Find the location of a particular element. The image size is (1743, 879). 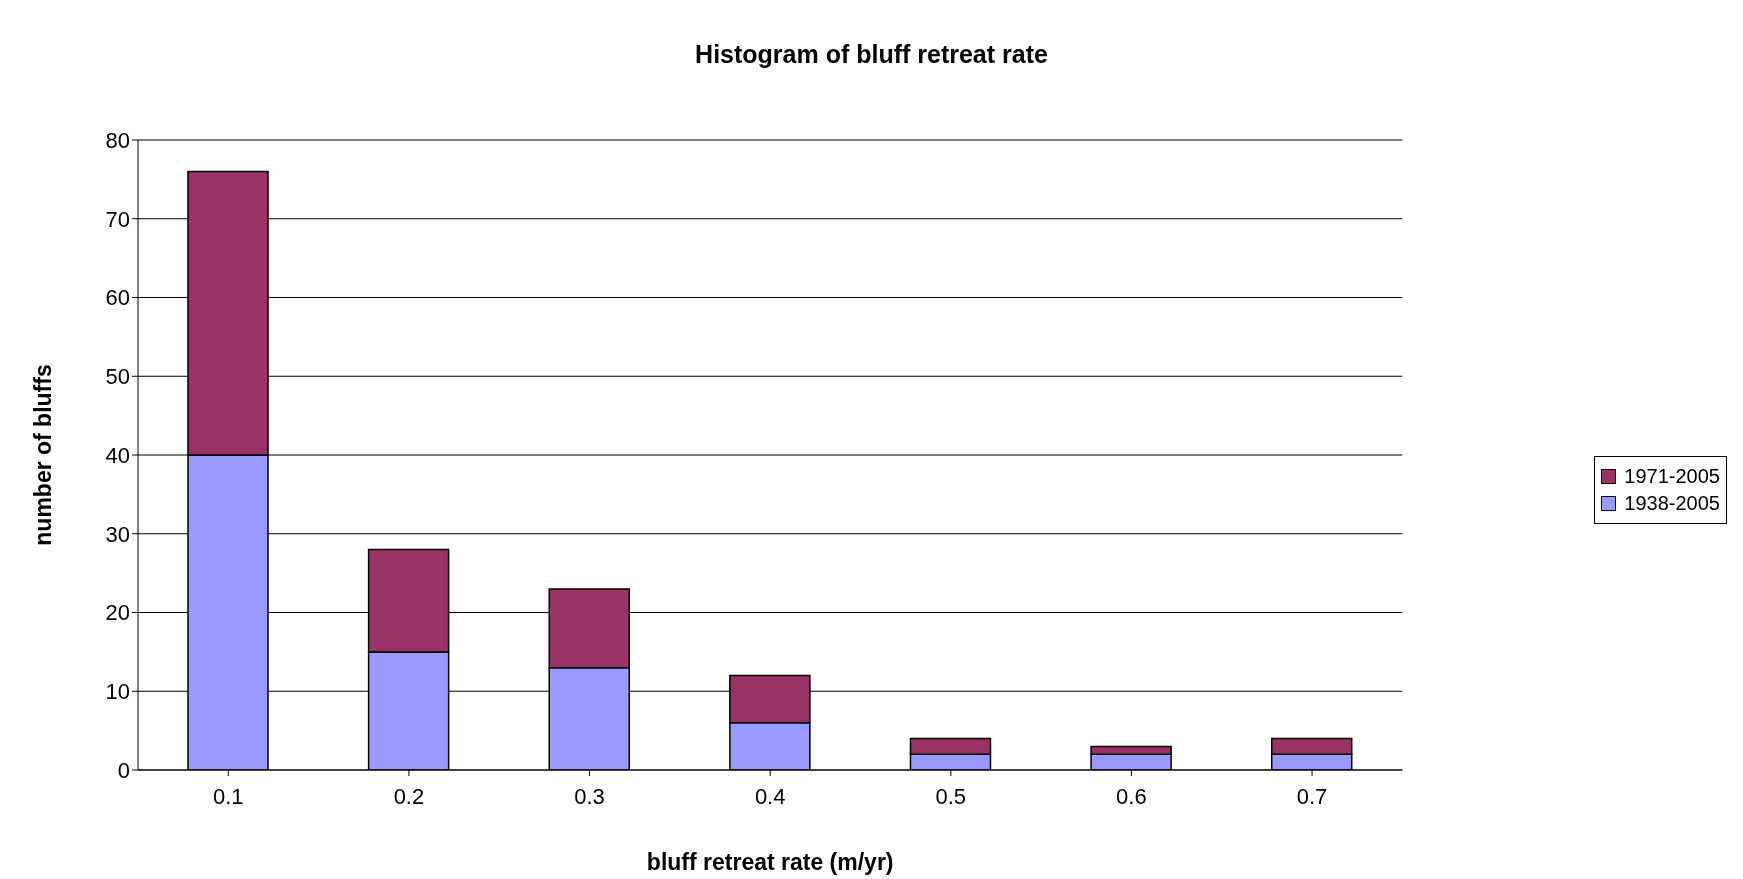

y-tick-label: 10 is located at coordinates (117, 692).